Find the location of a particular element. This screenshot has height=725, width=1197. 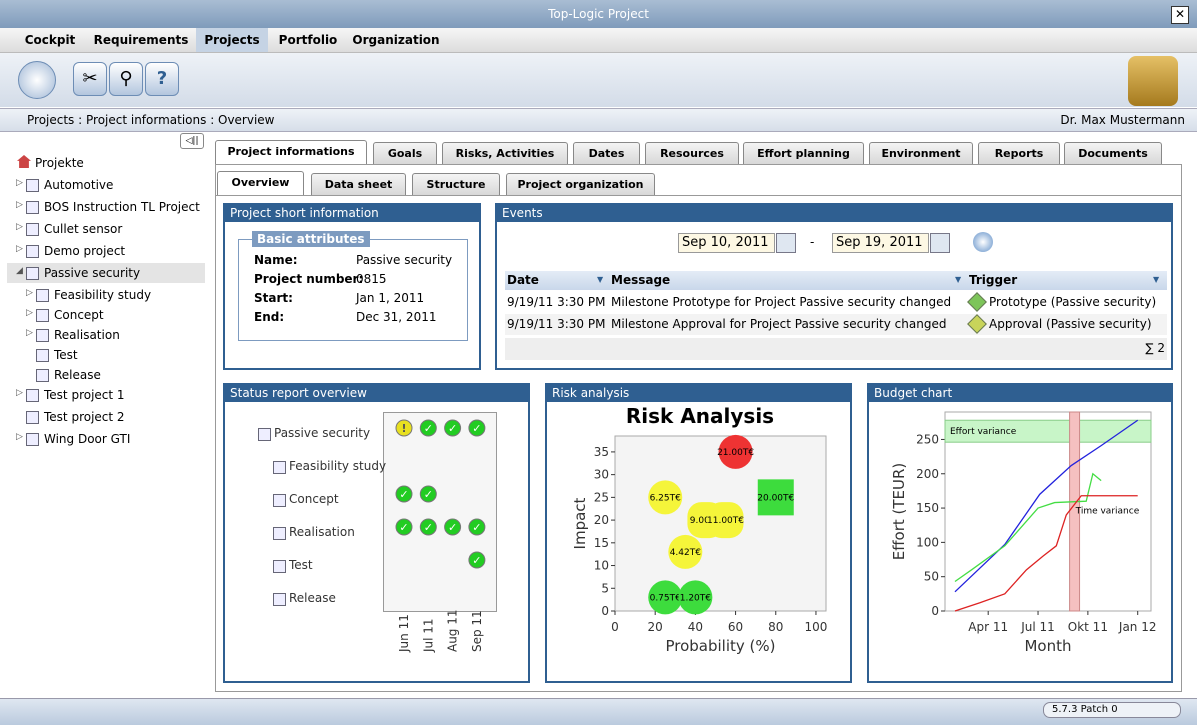

sort-icon: ▼ is located at coordinates (1156, 279).